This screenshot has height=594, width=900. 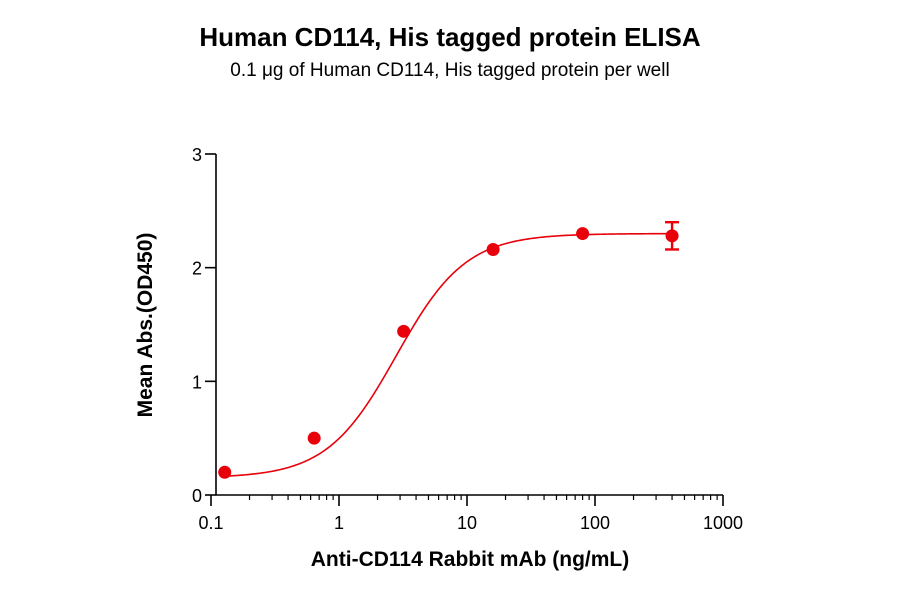 What do you see at coordinates (197, 496) in the screenshot?
I see `y-tick-label-0: 0` at bounding box center [197, 496].